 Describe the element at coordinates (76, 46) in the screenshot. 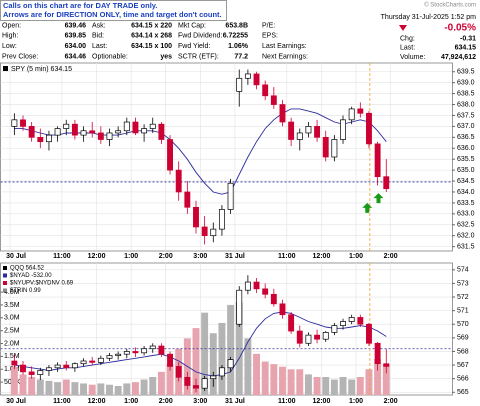

I see `quote-value: 634.00` at that location.